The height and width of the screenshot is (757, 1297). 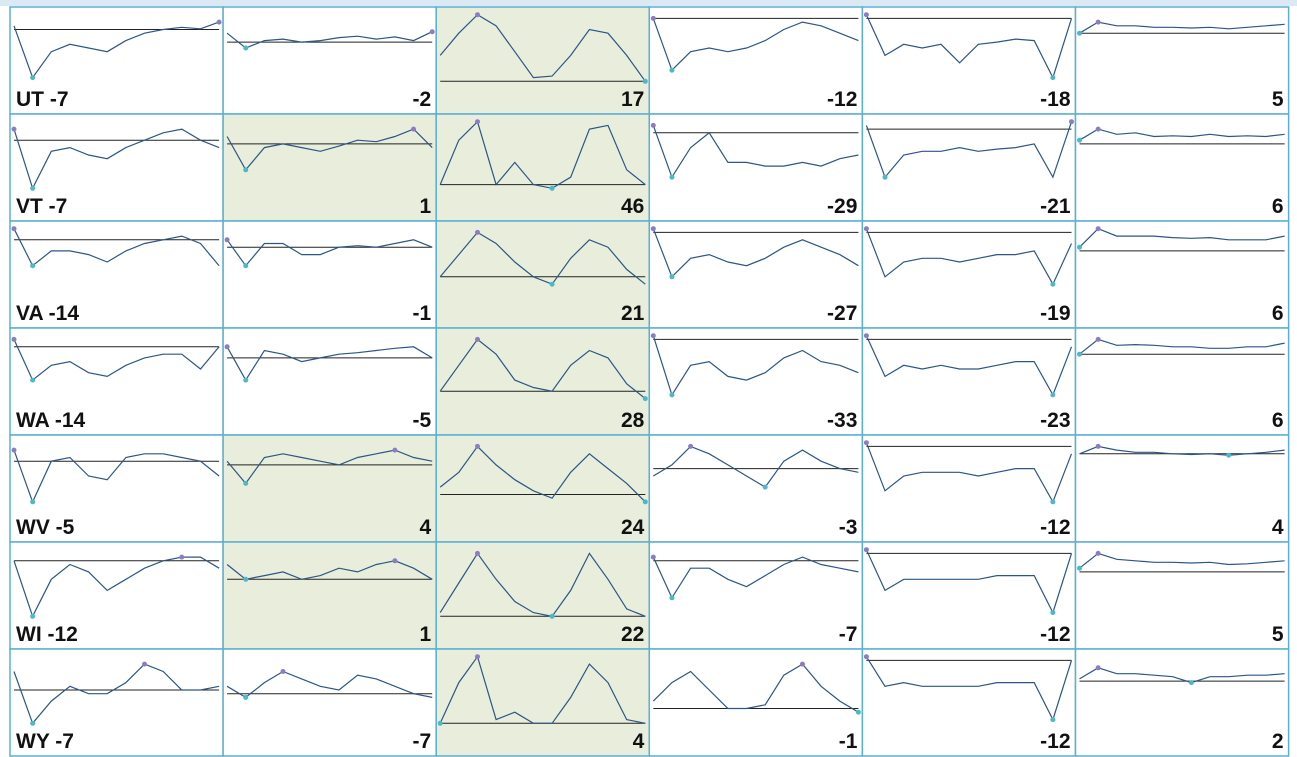 What do you see at coordinates (842, 206) in the screenshot?
I see `cell-value: -29` at bounding box center [842, 206].